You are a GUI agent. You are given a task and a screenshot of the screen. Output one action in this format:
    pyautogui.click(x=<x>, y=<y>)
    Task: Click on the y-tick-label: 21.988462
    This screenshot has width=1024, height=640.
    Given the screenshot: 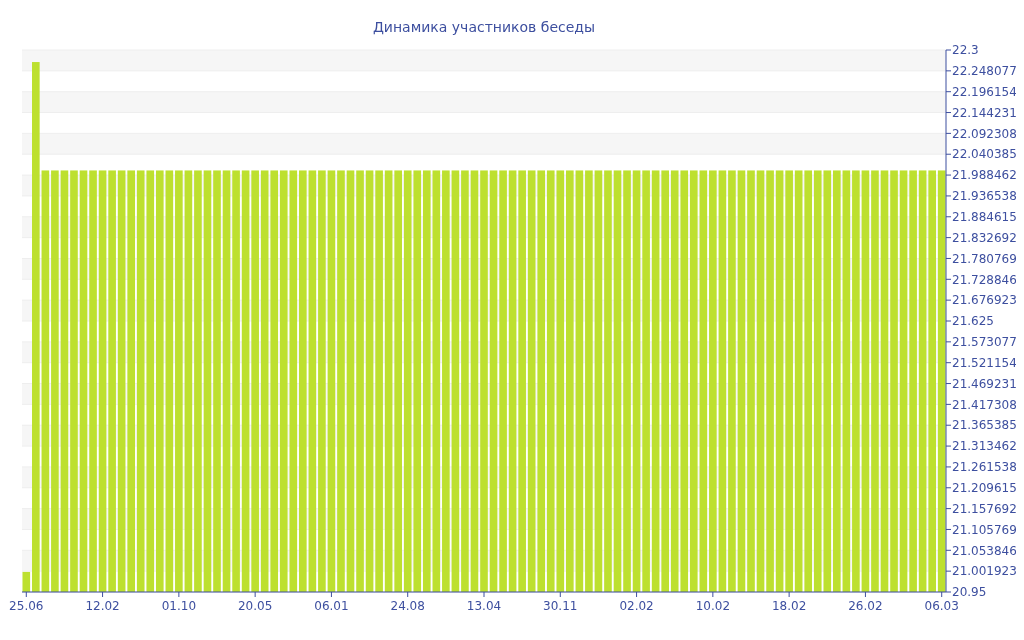 What is the action you would take?
    pyautogui.click(x=984, y=175)
    